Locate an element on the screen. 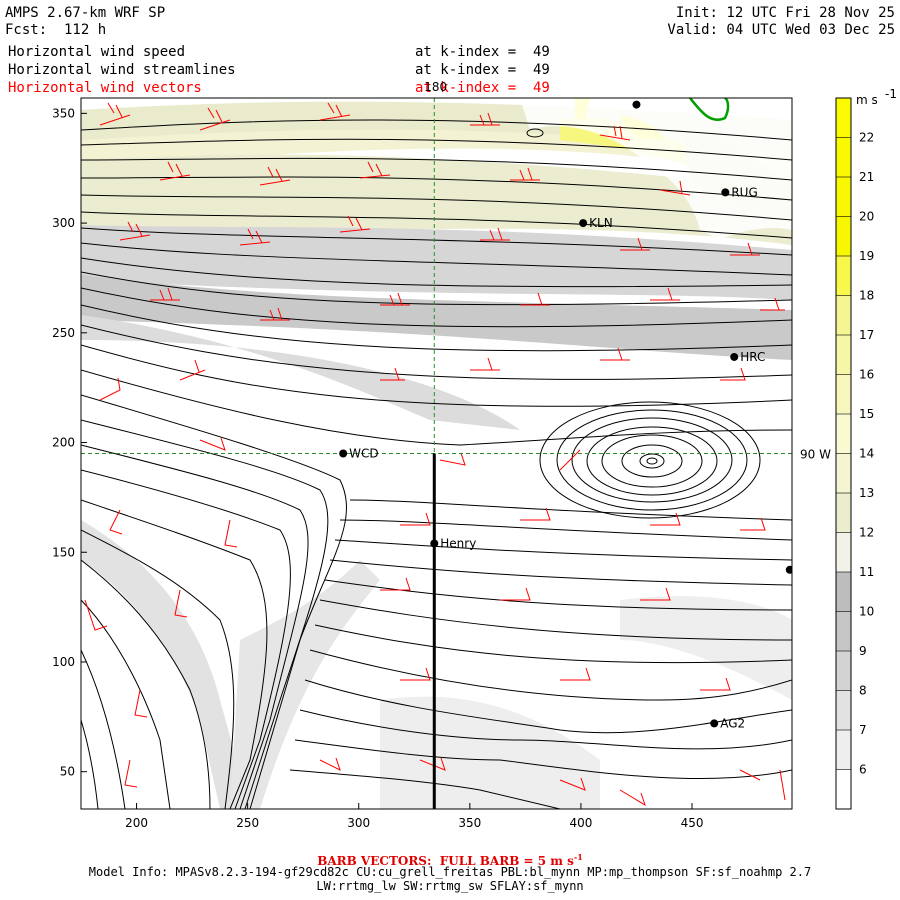 The image size is (900, 900). colorbar-label: 8 is located at coordinates (863, 691).